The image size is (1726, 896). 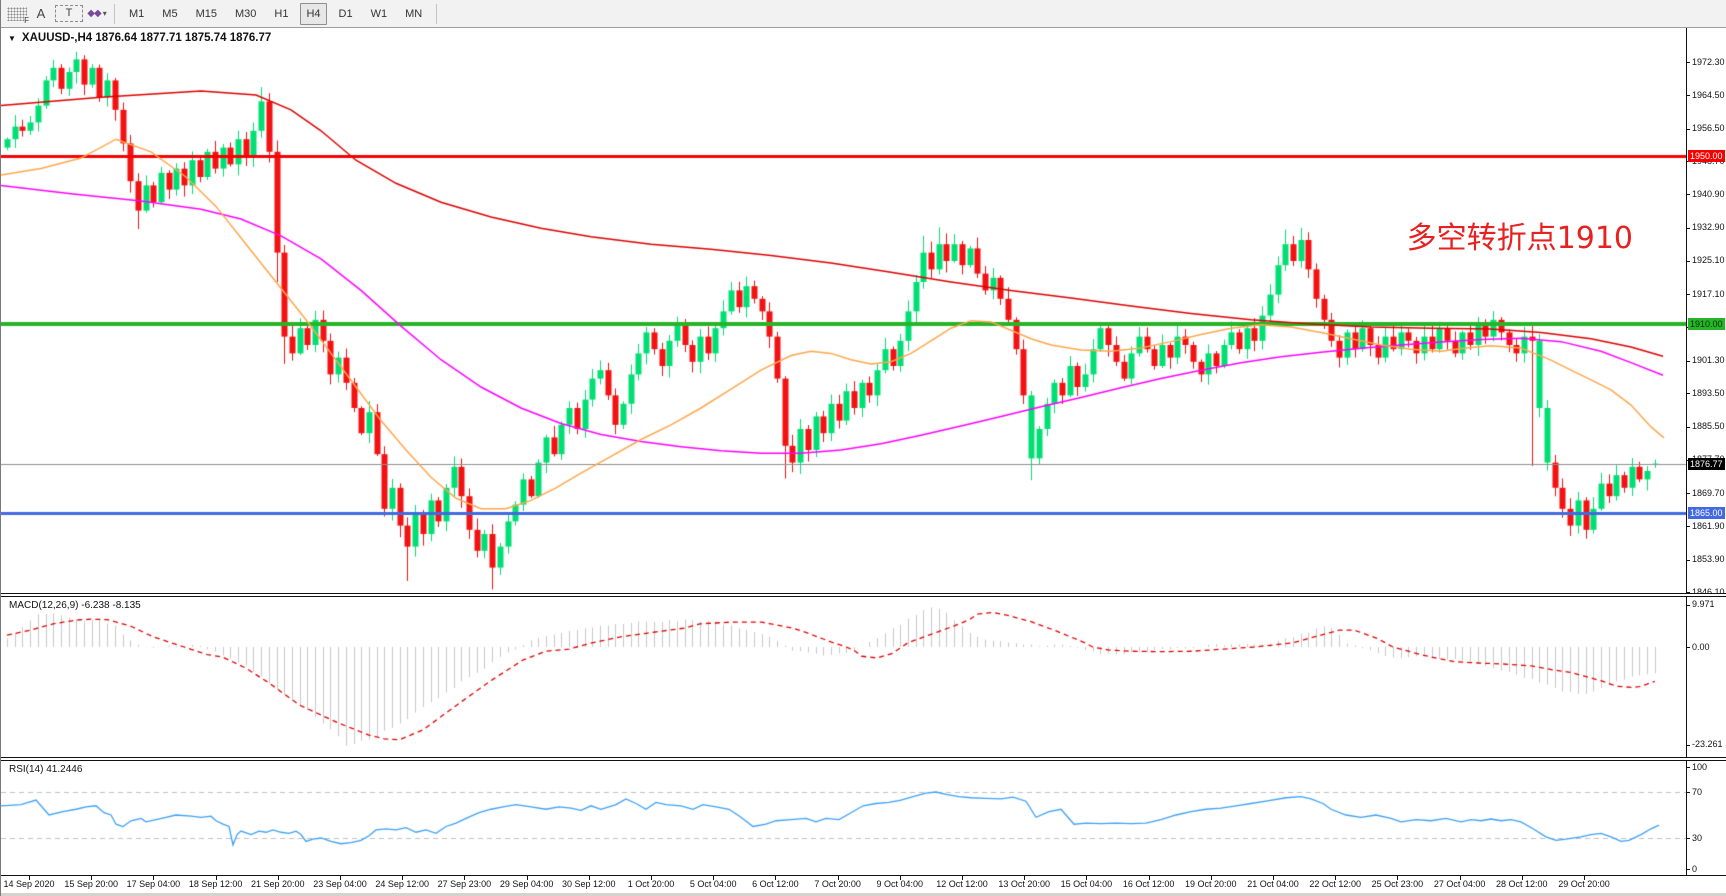 I want to click on timeframe-button-m5: M5, so click(x=170, y=13).